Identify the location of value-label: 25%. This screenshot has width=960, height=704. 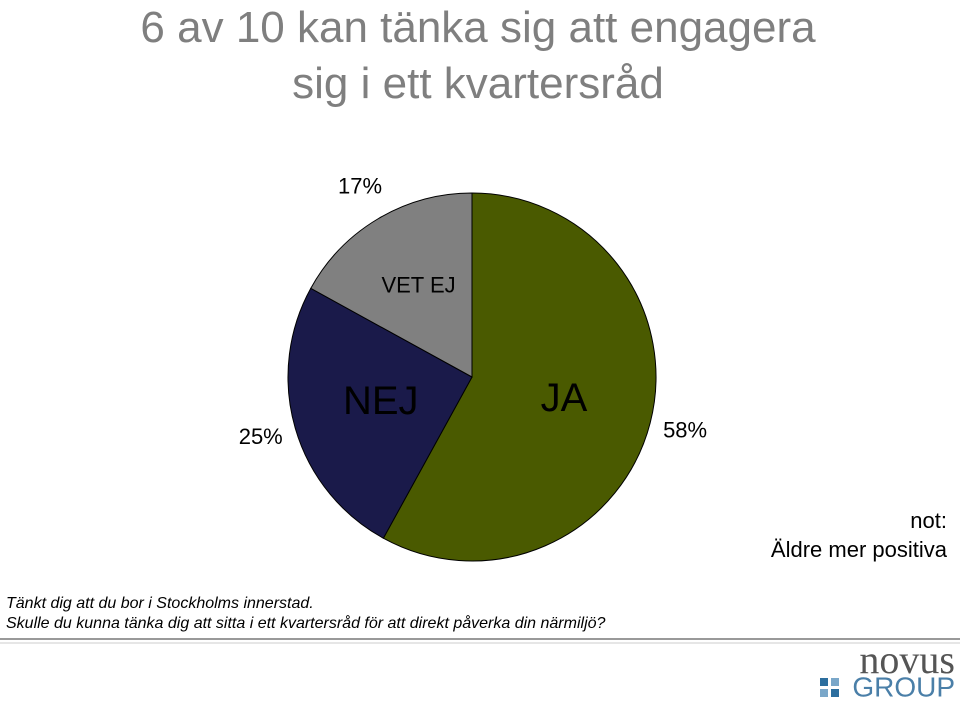
(261, 436).